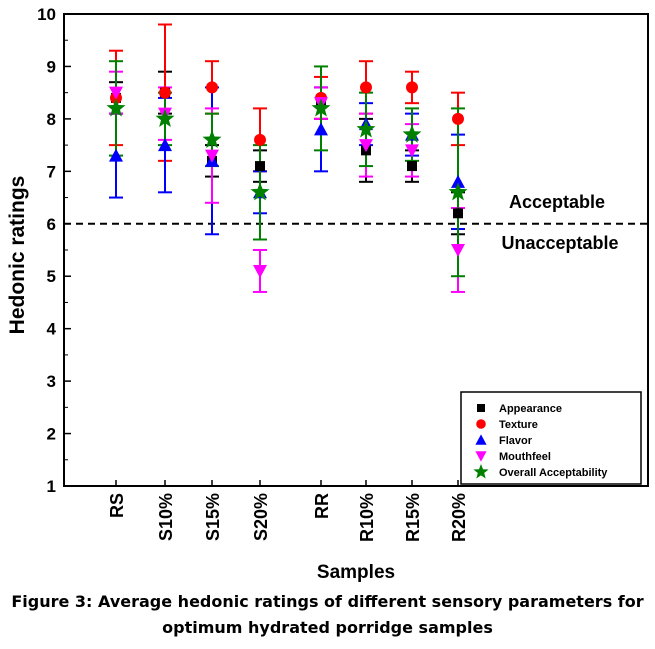 Image resolution: width=655 pixels, height=649 pixels. Describe the element at coordinates (481, 439) in the screenshot. I see `legend-marker-flavor` at that location.